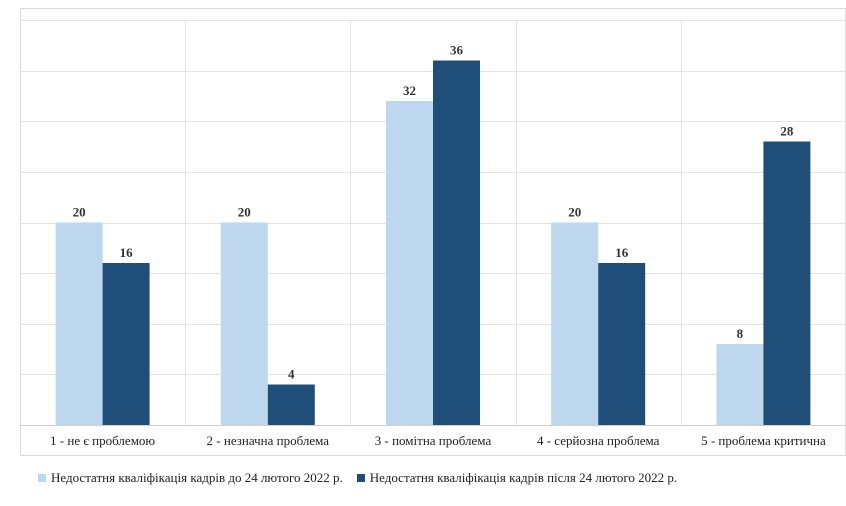  Describe the element at coordinates (409, 90) in the screenshot. I see `data-label: 32` at that location.